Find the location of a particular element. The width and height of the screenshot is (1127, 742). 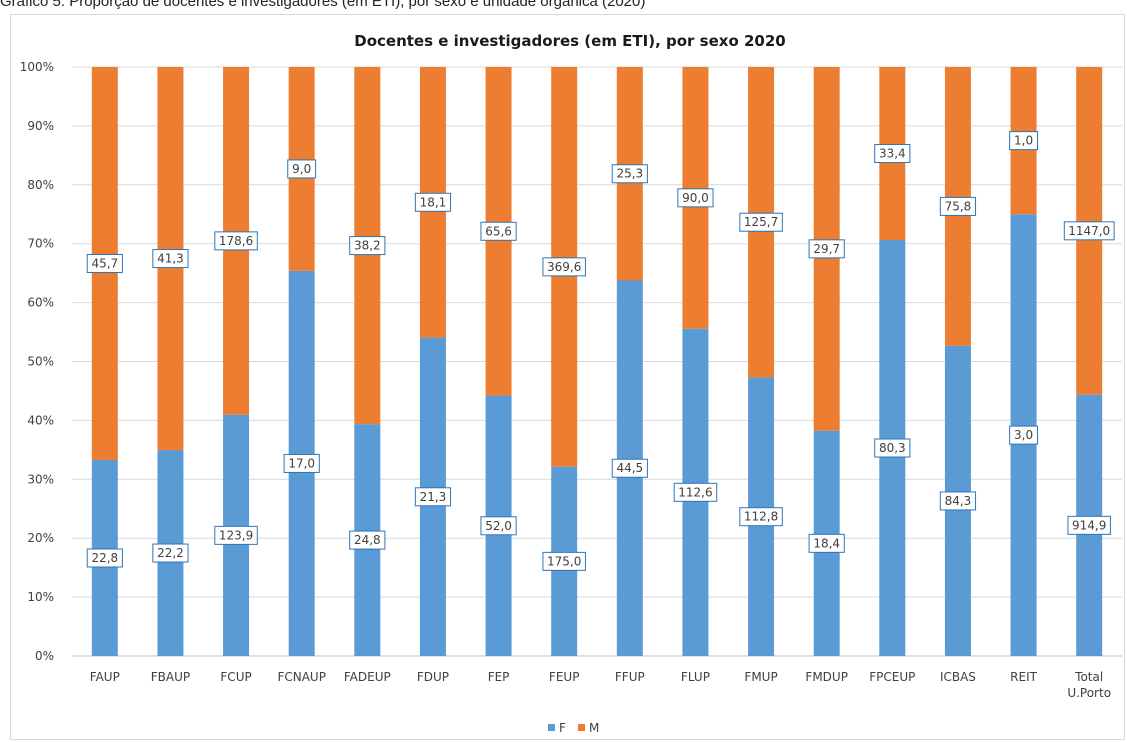

data-label: 75,8 is located at coordinates (958, 206).